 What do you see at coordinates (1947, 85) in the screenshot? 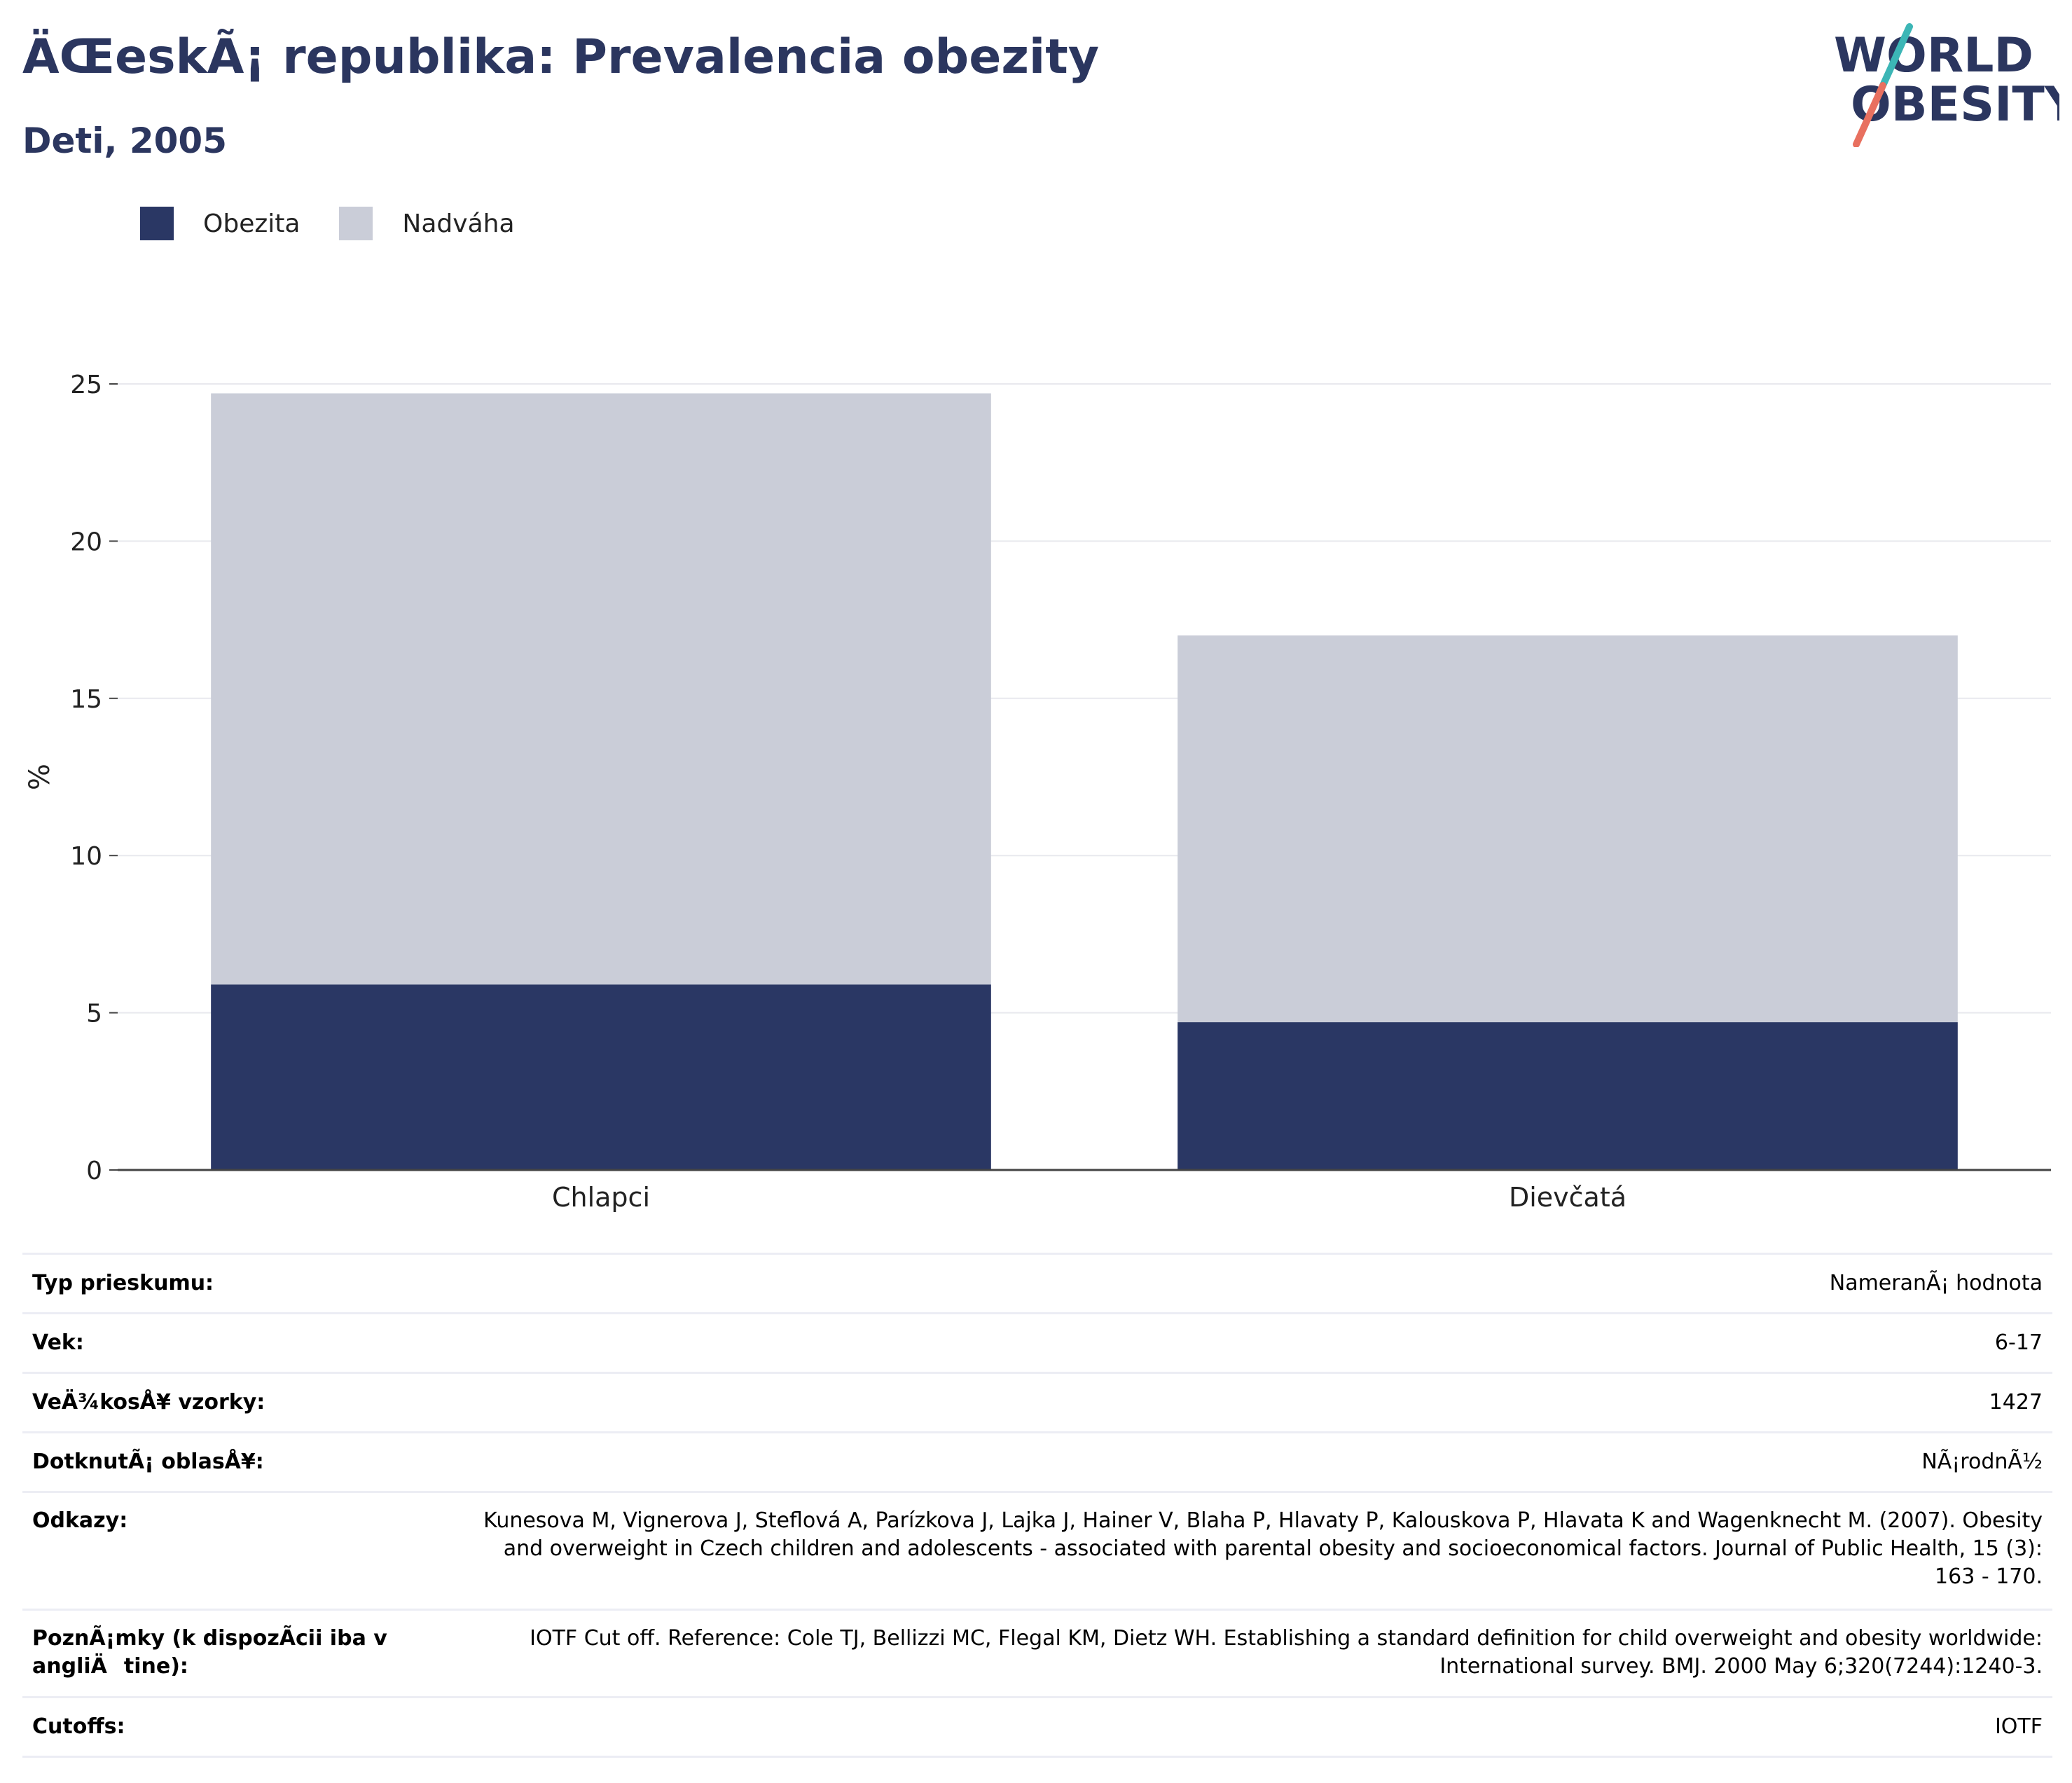
I see `world-obesity-logo: WORLD OBESITY` at bounding box center [1947, 85].